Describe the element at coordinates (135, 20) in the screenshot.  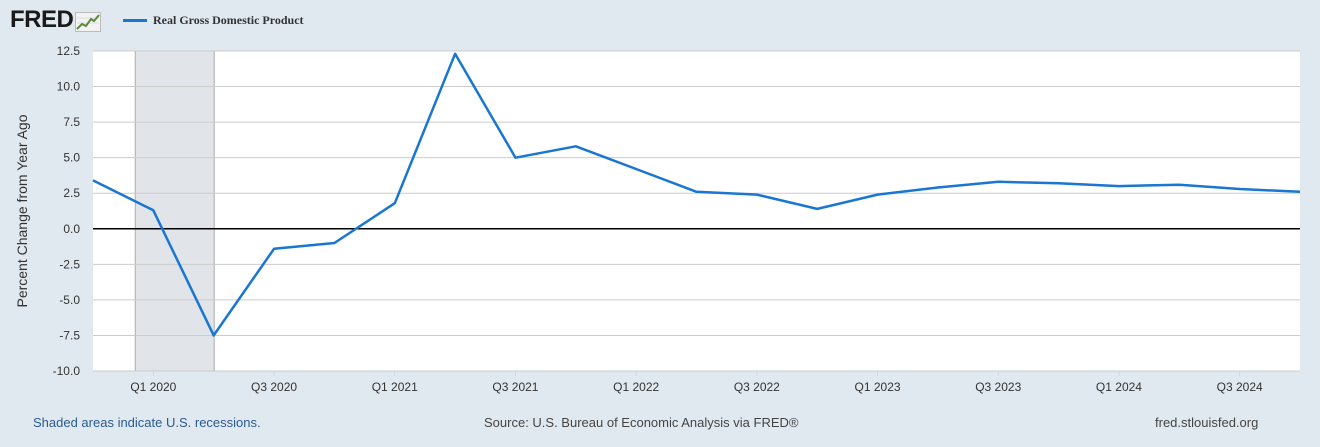
I see `legend-swatch` at that location.